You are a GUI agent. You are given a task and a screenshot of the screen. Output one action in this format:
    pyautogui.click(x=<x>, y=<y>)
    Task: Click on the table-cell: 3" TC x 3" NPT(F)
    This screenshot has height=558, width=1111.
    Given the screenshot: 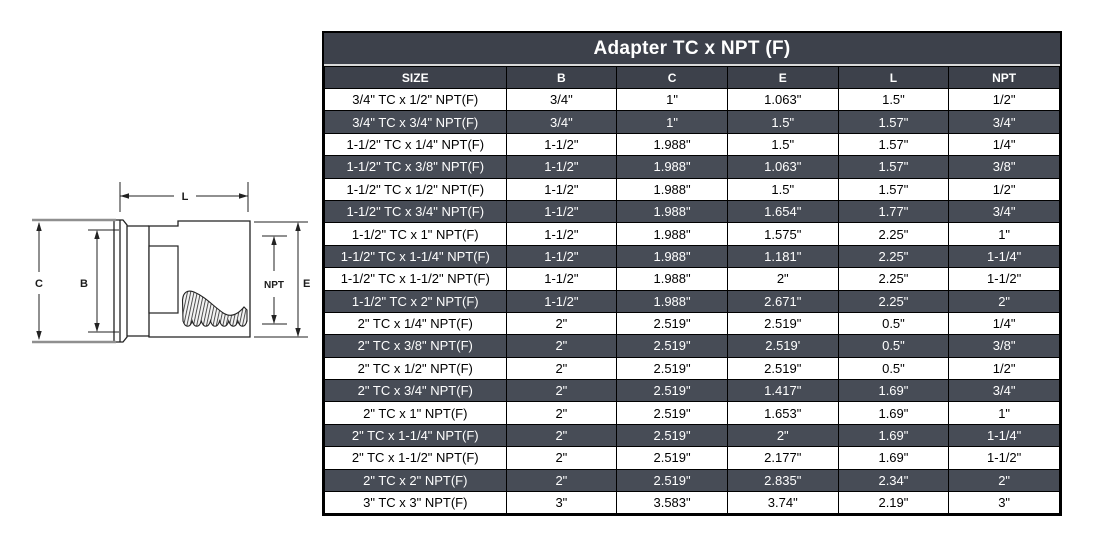 What is the action you would take?
    pyautogui.click(x=415, y=503)
    